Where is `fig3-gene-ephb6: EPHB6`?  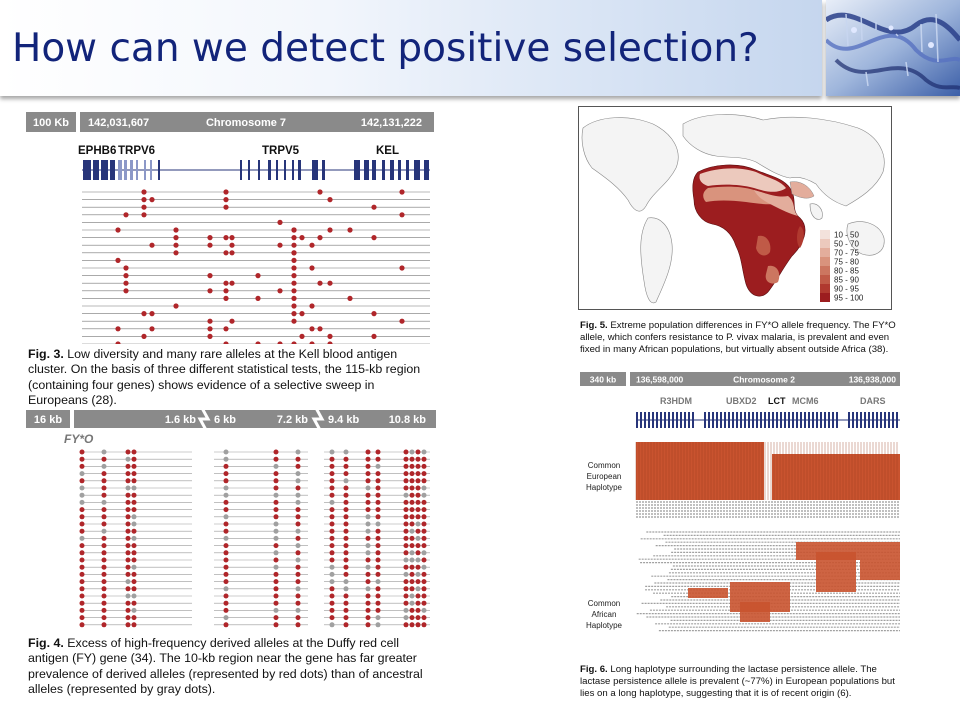
fig3-gene-ephb6: EPHB6 is located at coordinates (97, 151).